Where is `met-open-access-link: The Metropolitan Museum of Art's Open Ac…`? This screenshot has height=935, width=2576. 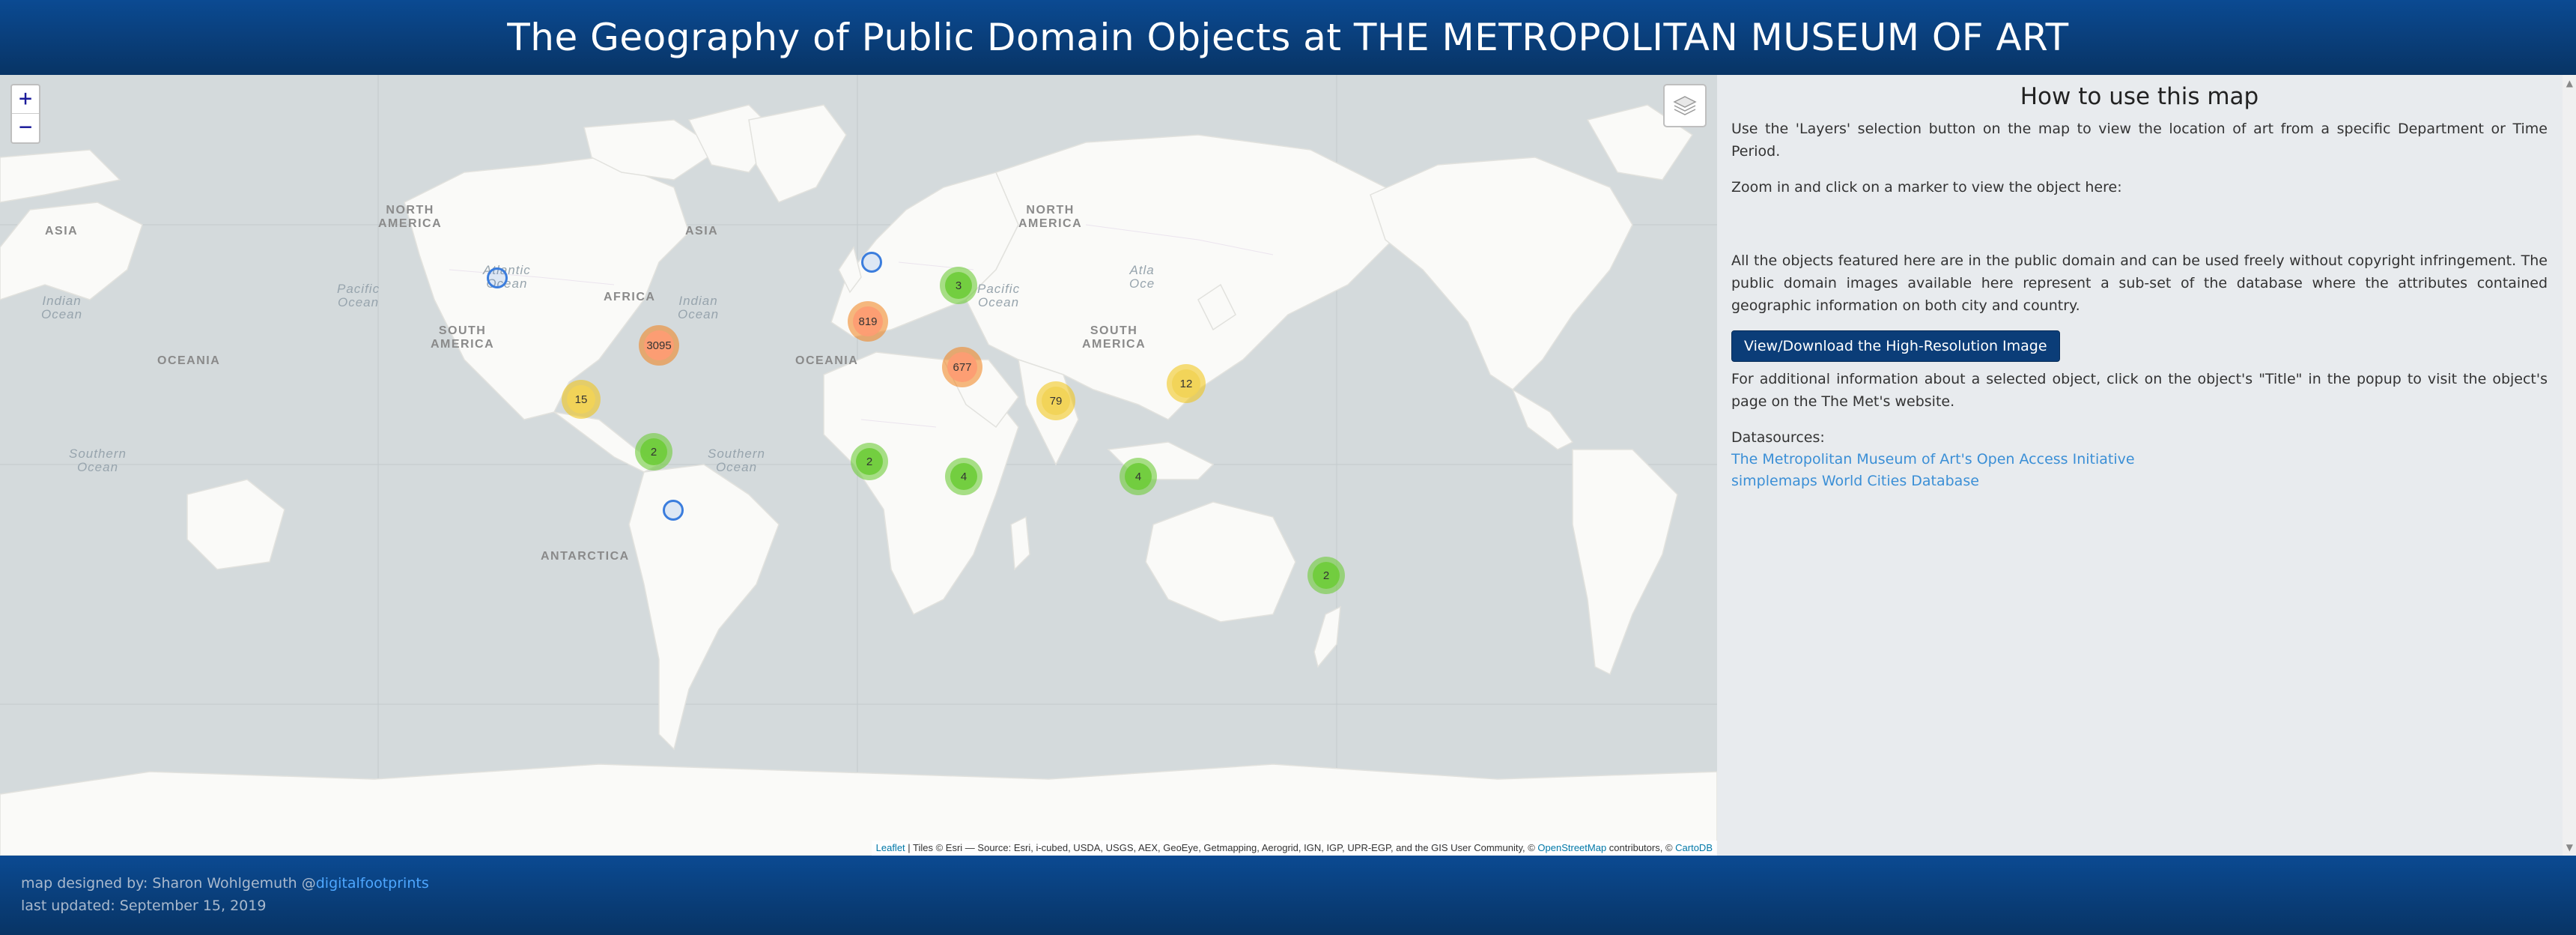 met-open-access-link: The Metropolitan Museum of Art's Open Ac… is located at coordinates (1933, 459).